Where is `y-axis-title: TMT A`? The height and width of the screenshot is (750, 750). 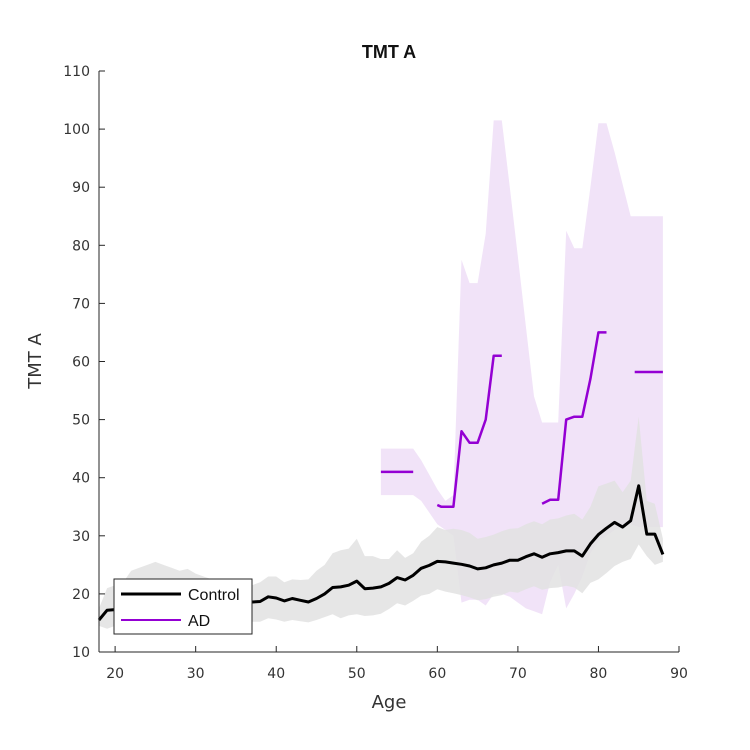
y-axis-title: TMT A is located at coordinates (35, 361).